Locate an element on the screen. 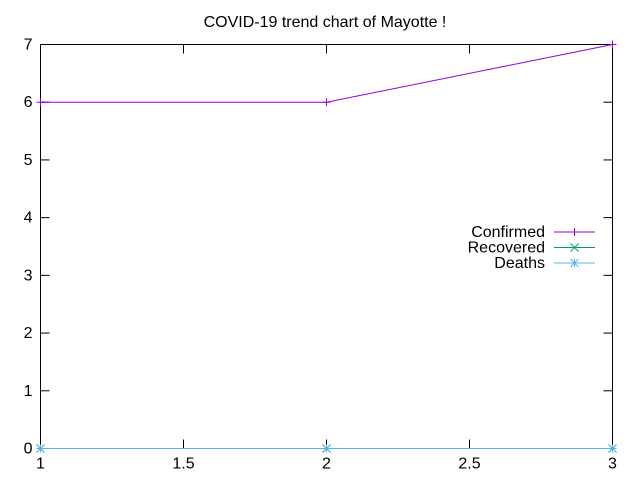  legend-label-confirmed: Confirmed is located at coordinates (508, 232).